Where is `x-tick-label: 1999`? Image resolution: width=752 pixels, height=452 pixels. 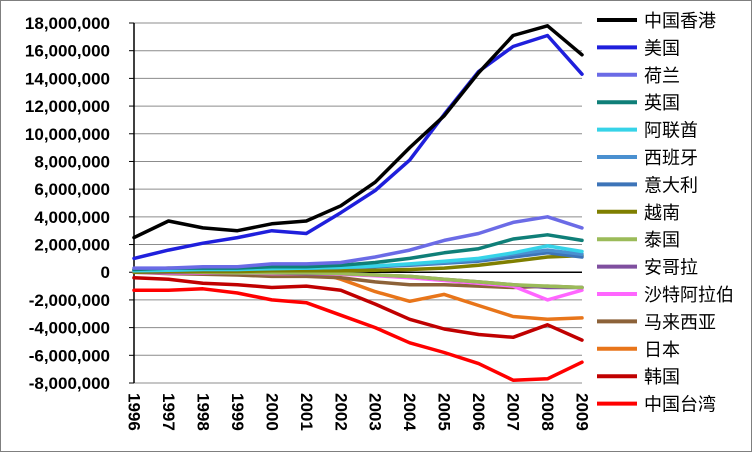 x-tick-label: 1999 is located at coordinates (237, 412).